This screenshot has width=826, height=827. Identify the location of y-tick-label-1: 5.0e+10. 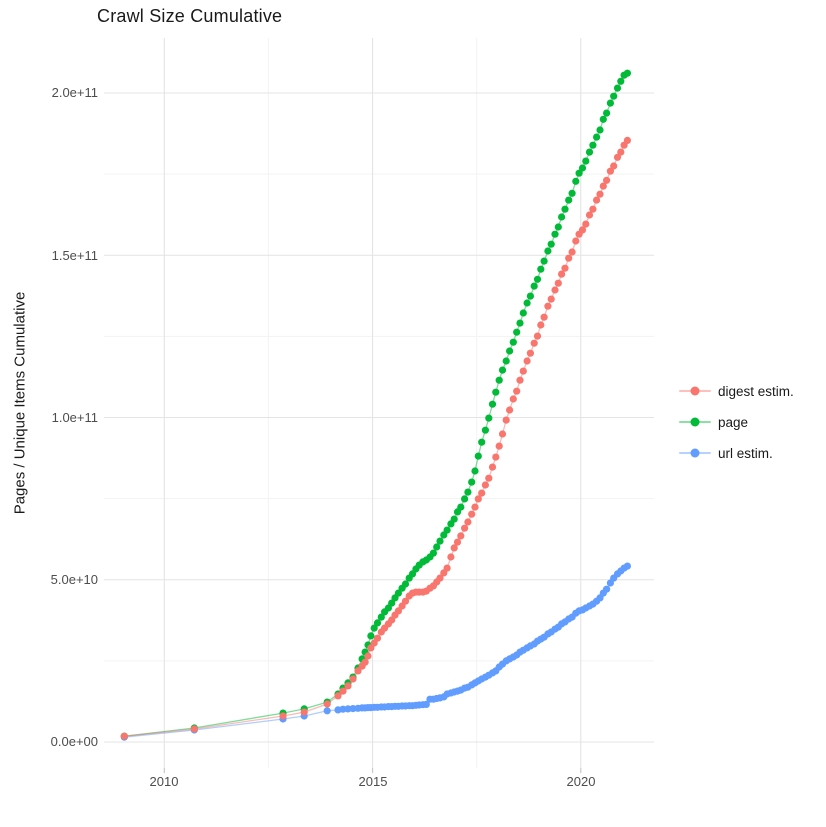
(74, 579).